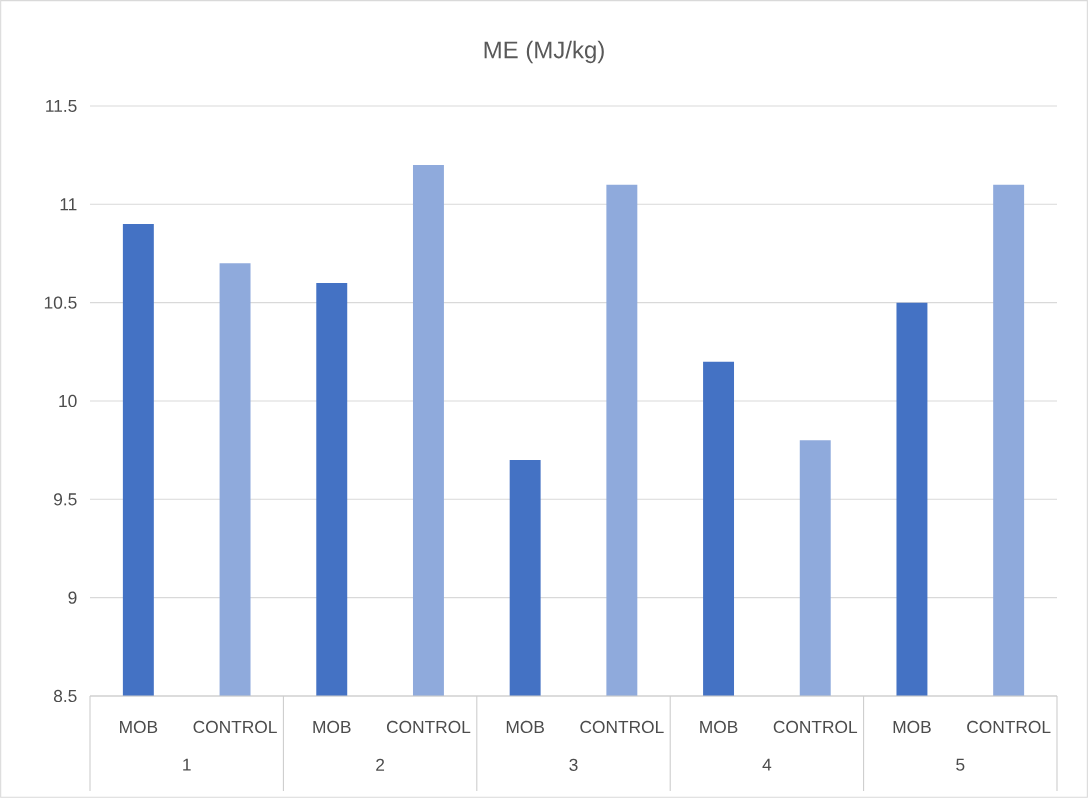 This screenshot has height=798, width=1088. What do you see at coordinates (544, 52) in the screenshot?
I see `chart-title: ME (MJ/kg)` at bounding box center [544, 52].